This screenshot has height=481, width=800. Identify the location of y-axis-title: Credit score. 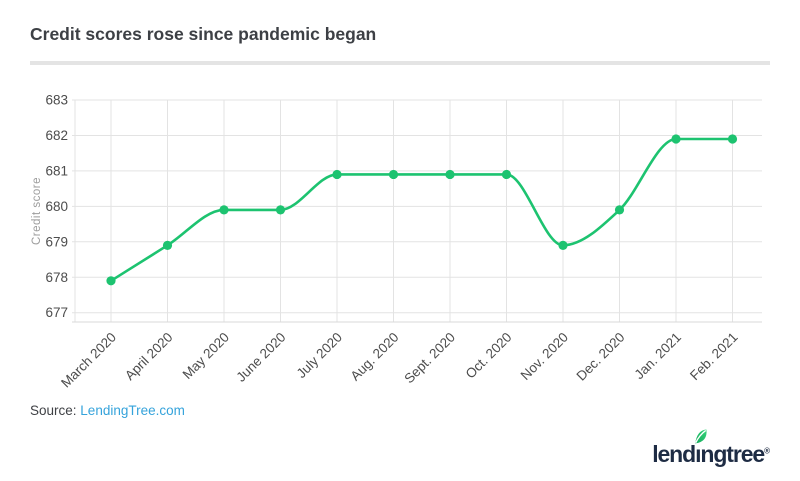
(37, 211).